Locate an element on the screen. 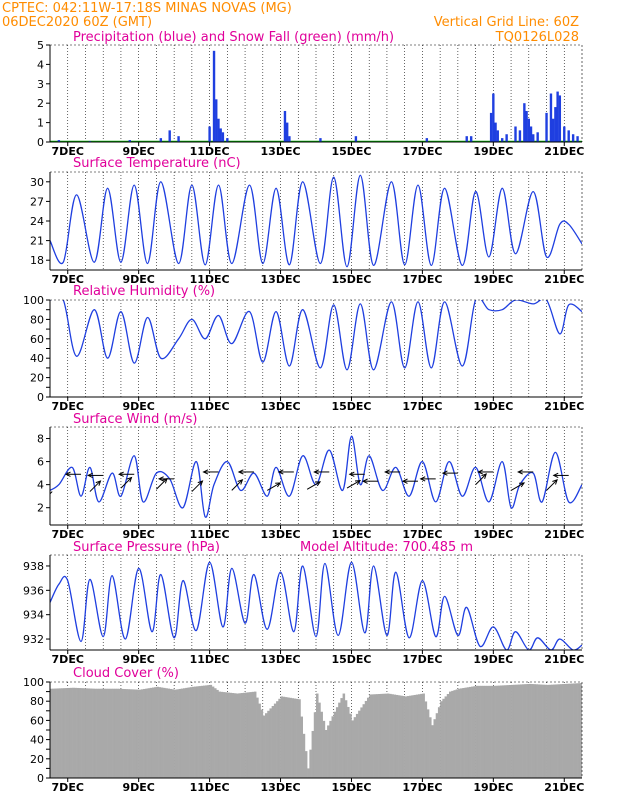 Image resolution: width=618 pixels, height=800 pixels. humidity-series-line is located at coordinates (316, 335).